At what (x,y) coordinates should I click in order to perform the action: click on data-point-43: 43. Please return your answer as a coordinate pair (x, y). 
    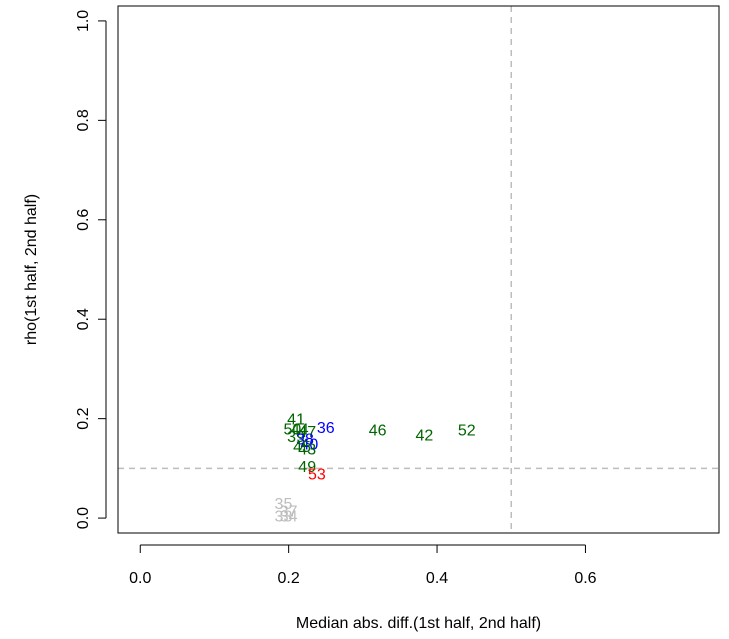
    Looking at the image, I should click on (307, 449).